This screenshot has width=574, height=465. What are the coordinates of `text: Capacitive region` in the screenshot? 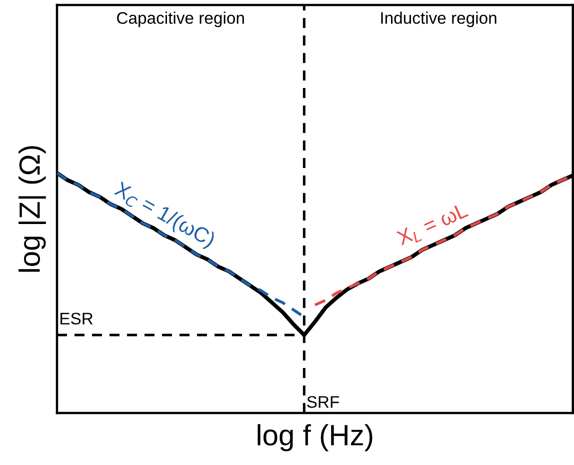 It's located at (180, 20).